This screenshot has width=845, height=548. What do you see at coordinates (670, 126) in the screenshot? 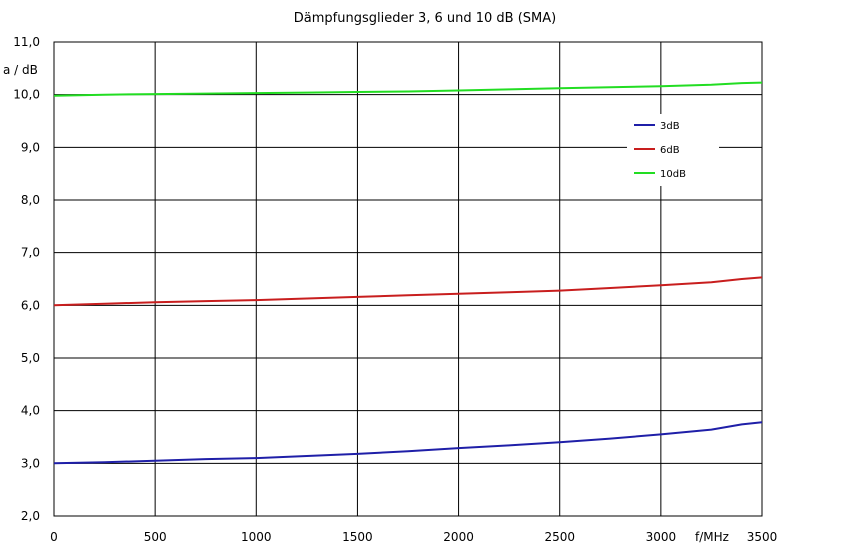
I see `legend-label-3dB: 3dB` at bounding box center [670, 126].